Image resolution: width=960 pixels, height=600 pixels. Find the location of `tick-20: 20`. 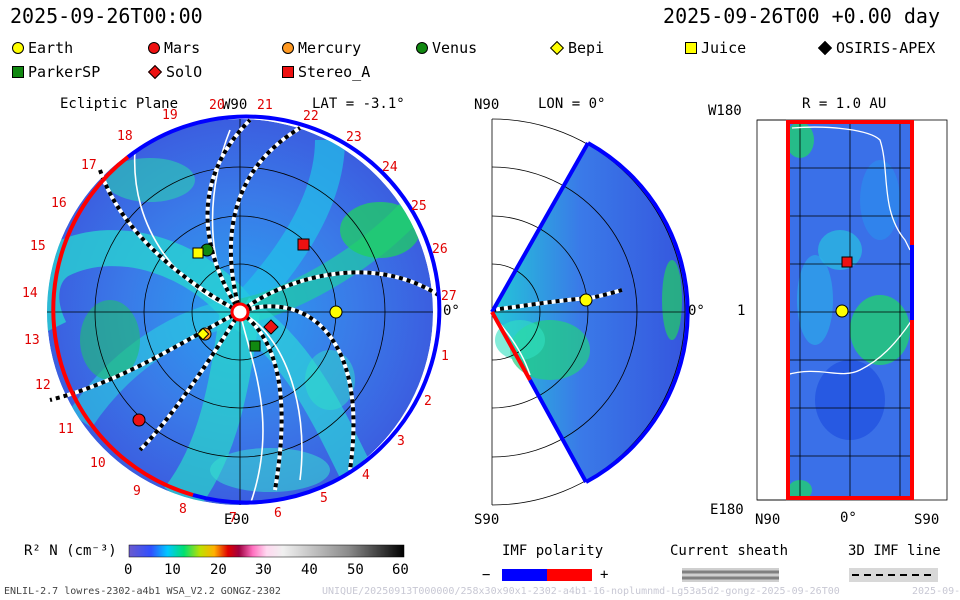

tick-20: 20 is located at coordinates (217, 105).